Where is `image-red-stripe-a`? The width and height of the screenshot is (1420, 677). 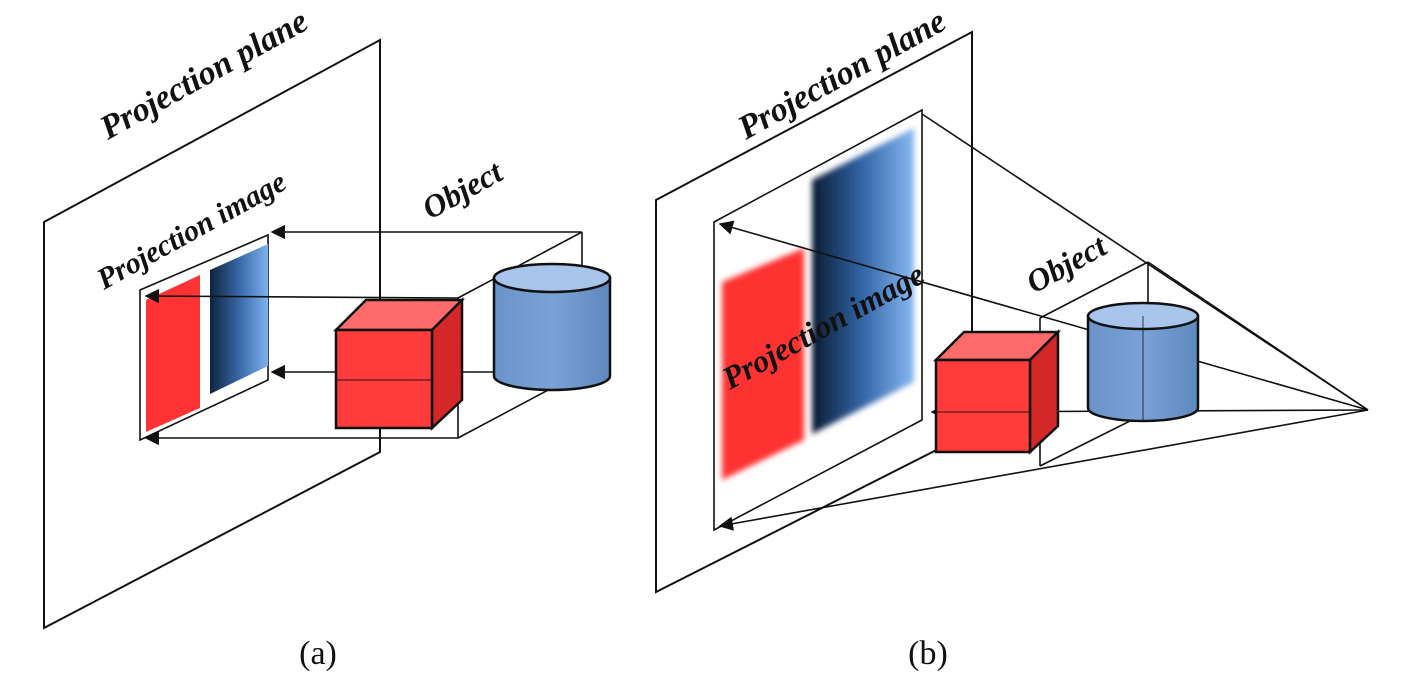 image-red-stripe-a is located at coordinates (173, 353).